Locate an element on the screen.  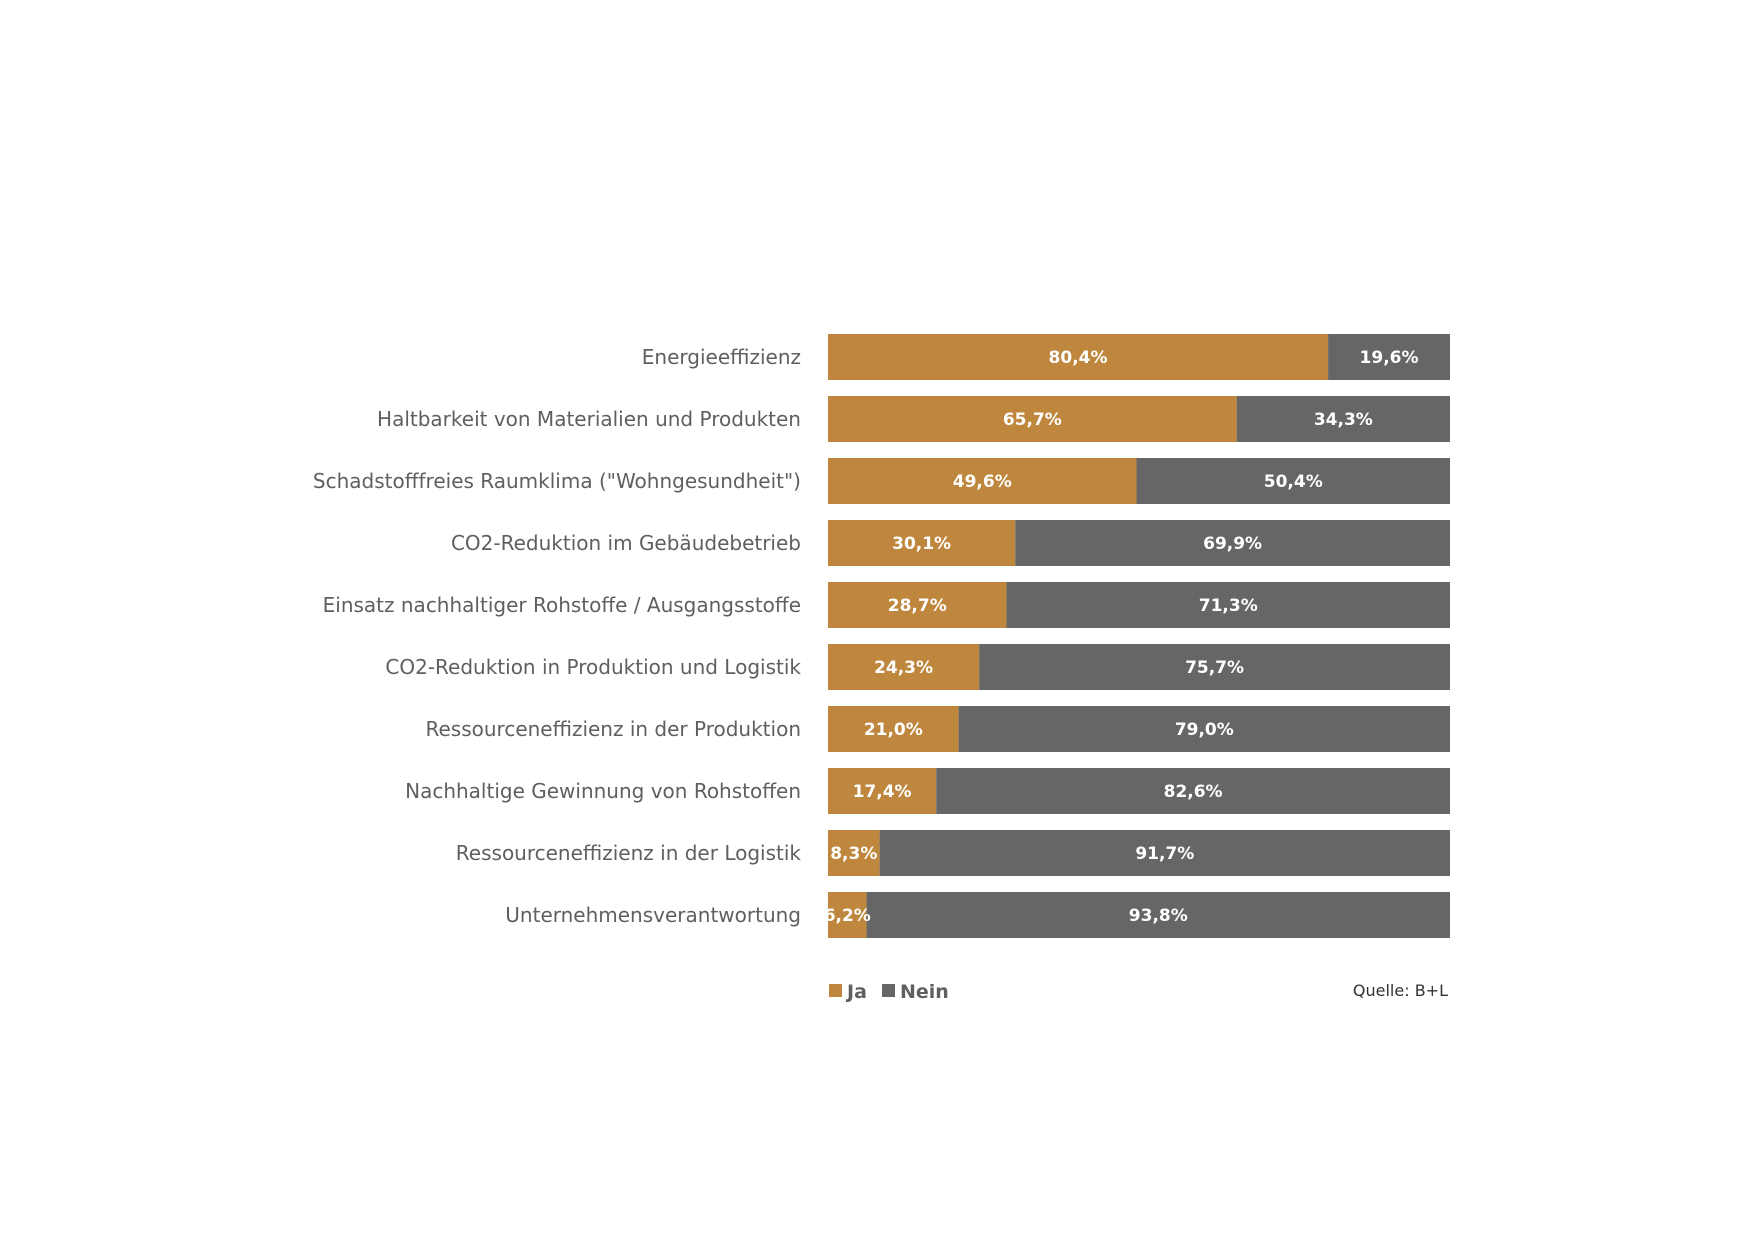
legend: Ja Nein is located at coordinates (889, 992).